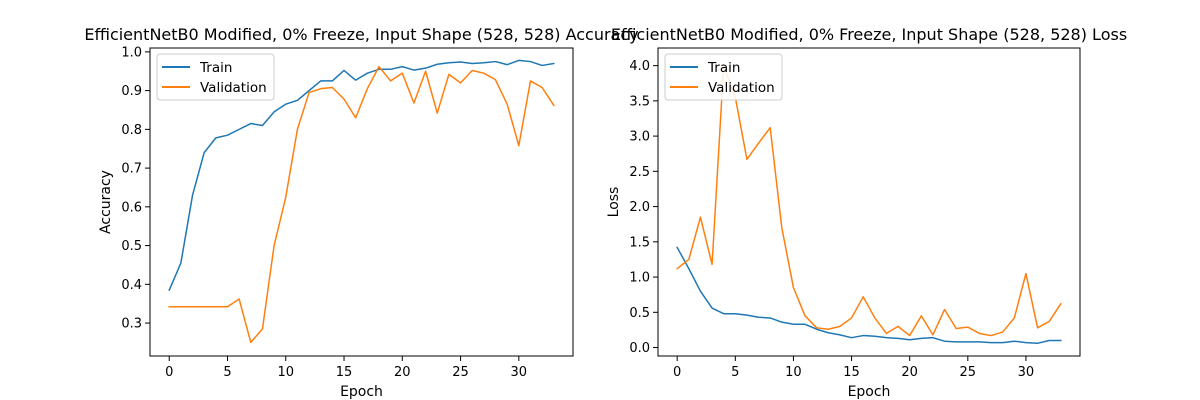  I want to click on loss-y-tick-label: 3.0, so click(639, 137).